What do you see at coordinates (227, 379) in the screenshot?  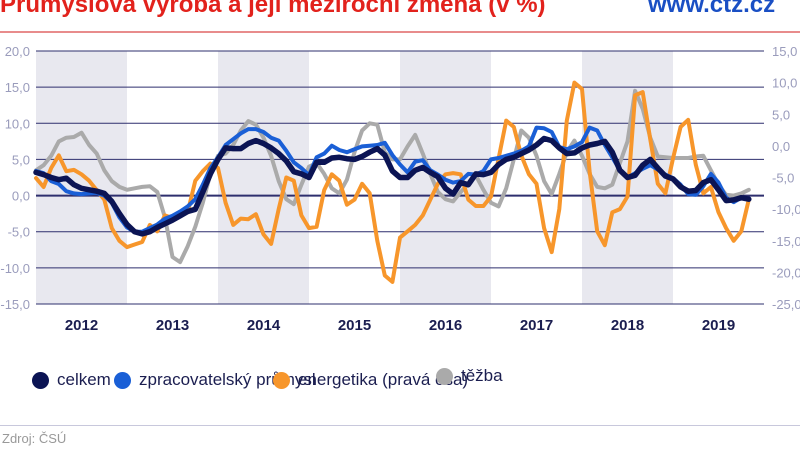 I see `legend-label: zpracovatelský průmysl` at bounding box center [227, 379].